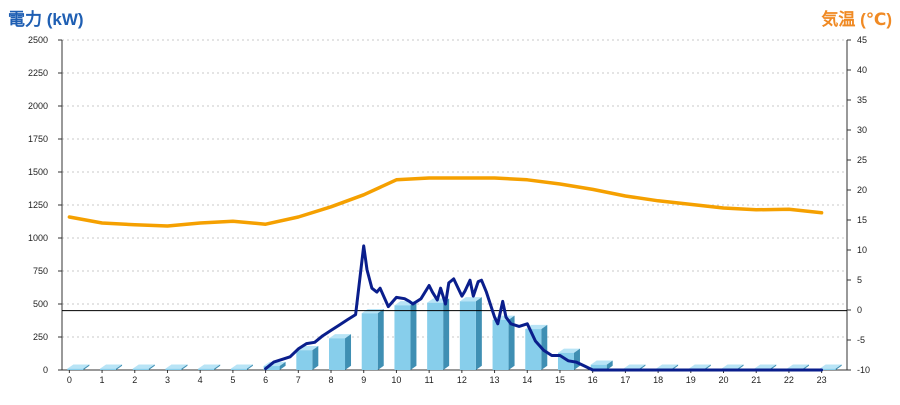 The width and height of the screenshot is (900, 405). I want to click on x-tick-label: 7, so click(298, 380).